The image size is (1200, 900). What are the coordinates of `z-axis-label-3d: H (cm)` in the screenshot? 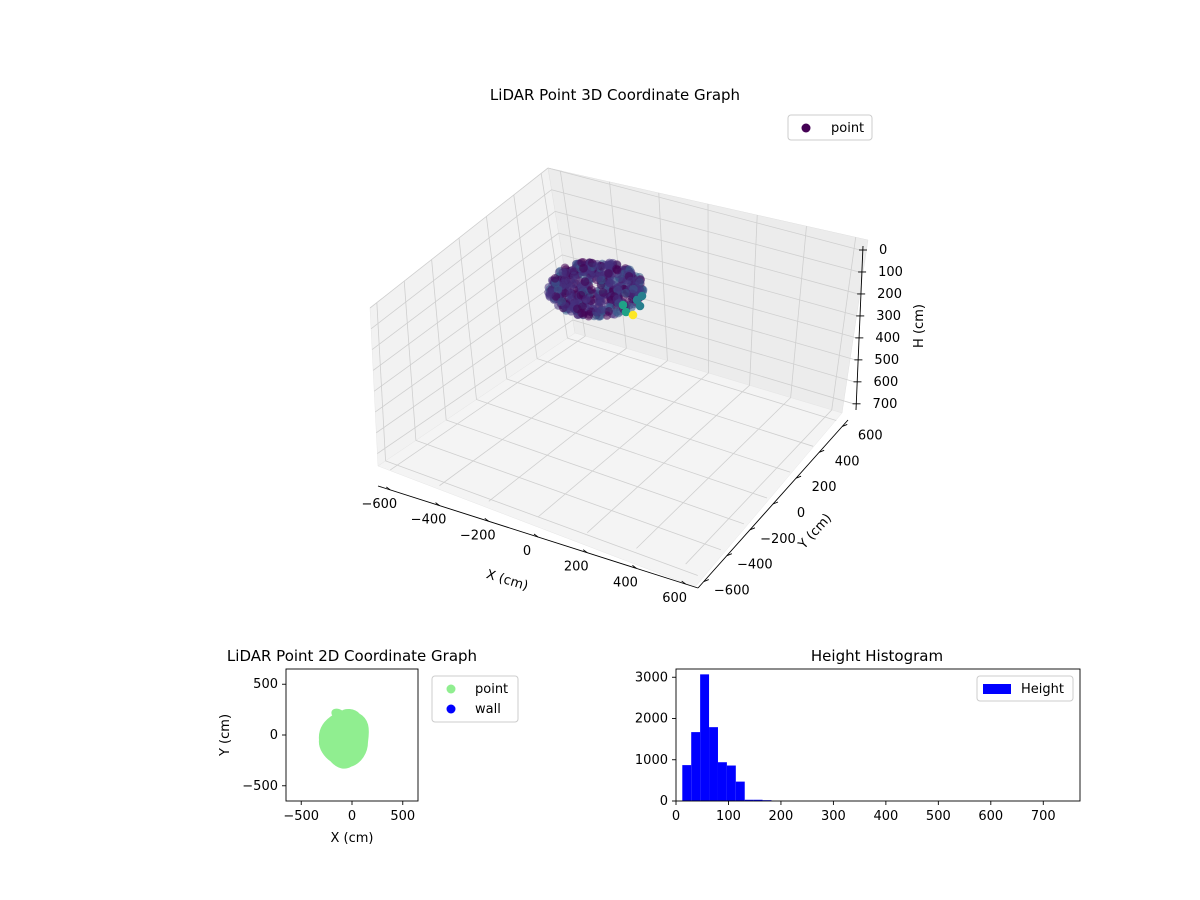 It's located at (919, 326).